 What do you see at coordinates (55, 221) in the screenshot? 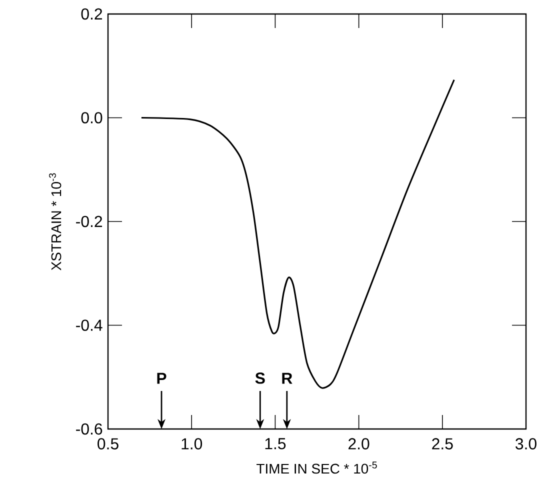
I see `y-axis-title: XSTRAIN * 10$^{-3}$` at bounding box center [55, 221].